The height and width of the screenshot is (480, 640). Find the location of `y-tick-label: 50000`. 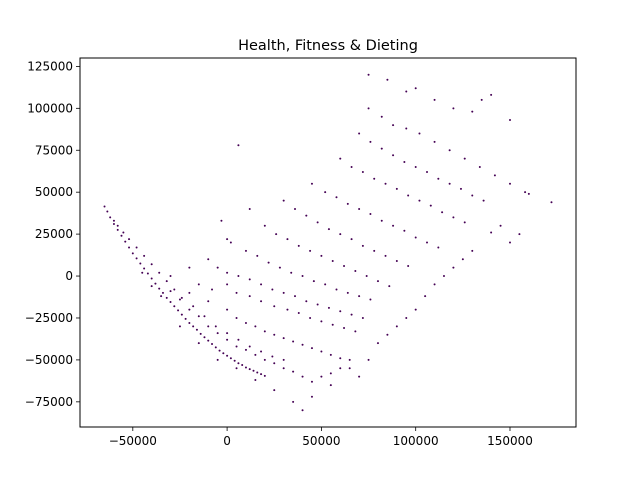

y-tick-label: 50000 is located at coordinates (54, 192).